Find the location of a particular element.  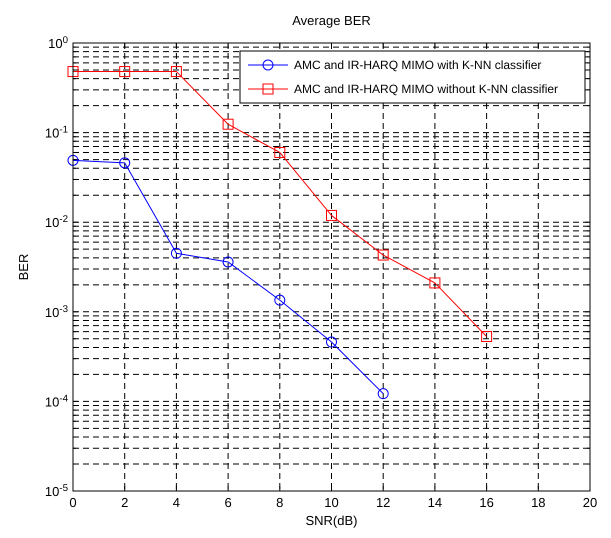

chart-title: Average BER is located at coordinates (331, 20).